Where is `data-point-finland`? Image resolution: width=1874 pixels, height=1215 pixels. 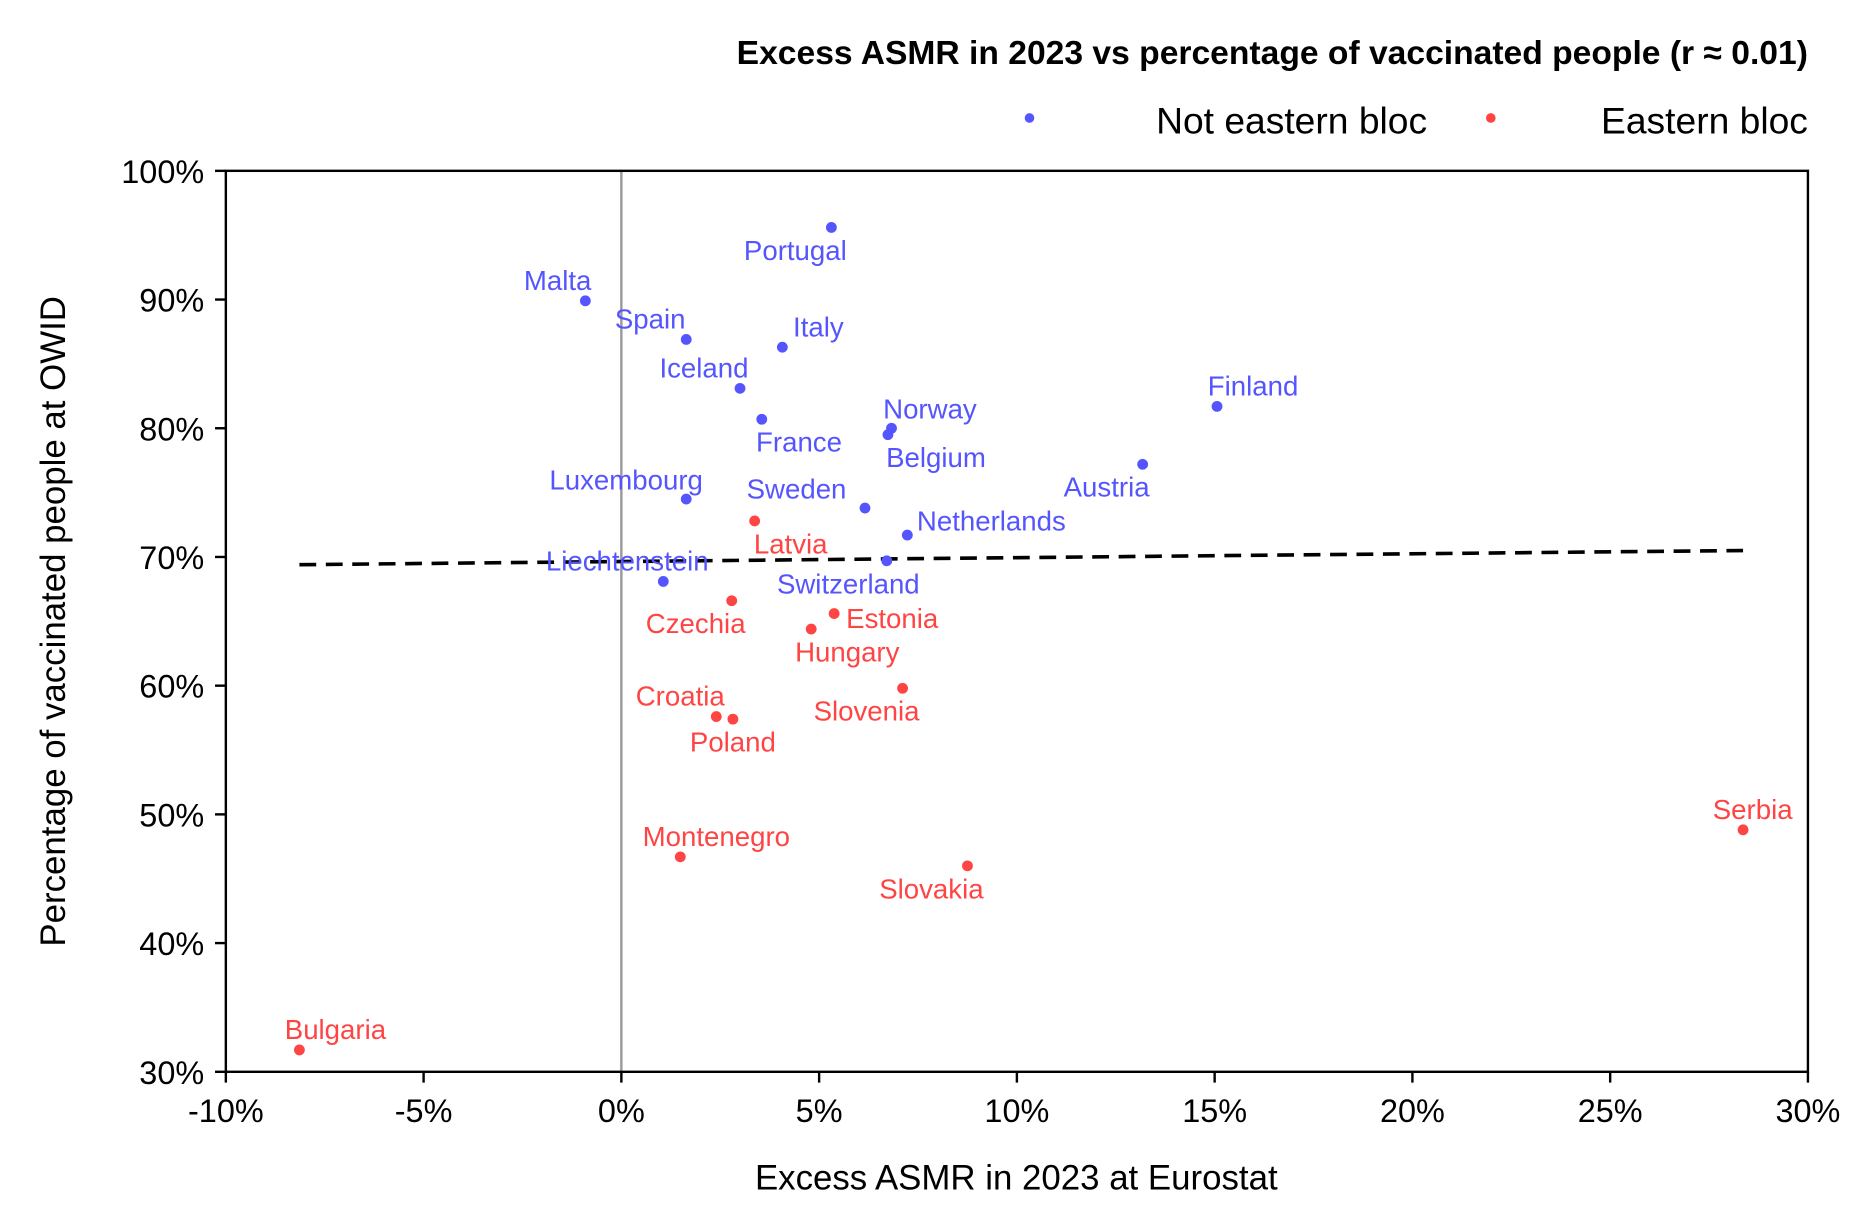 data-point-finland is located at coordinates (1217, 406).